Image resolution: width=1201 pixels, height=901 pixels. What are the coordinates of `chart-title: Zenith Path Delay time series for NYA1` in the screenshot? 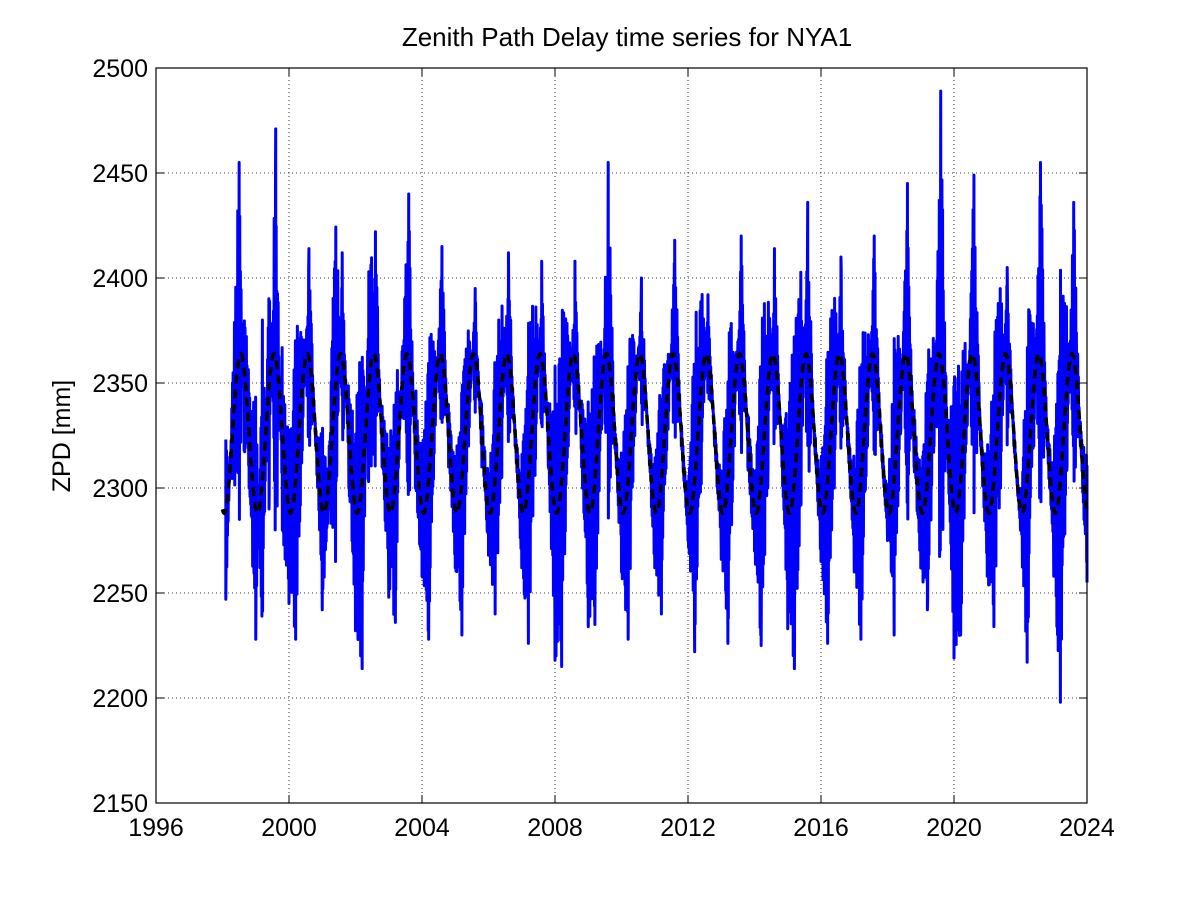 It's located at (627, 37).